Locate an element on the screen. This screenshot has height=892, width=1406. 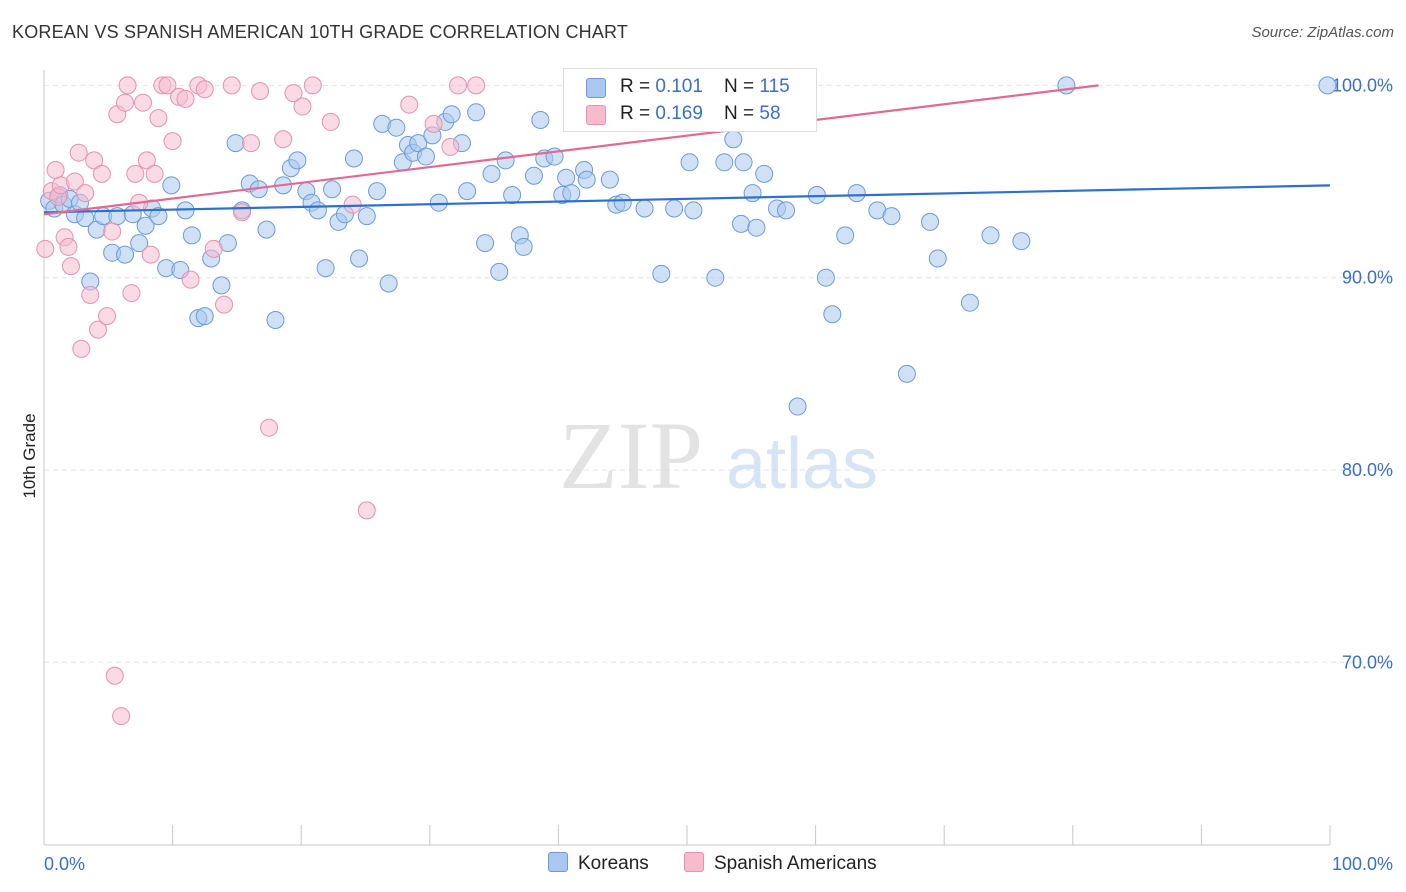
koreans-legend-swatch is located at coordinates (558, 862).